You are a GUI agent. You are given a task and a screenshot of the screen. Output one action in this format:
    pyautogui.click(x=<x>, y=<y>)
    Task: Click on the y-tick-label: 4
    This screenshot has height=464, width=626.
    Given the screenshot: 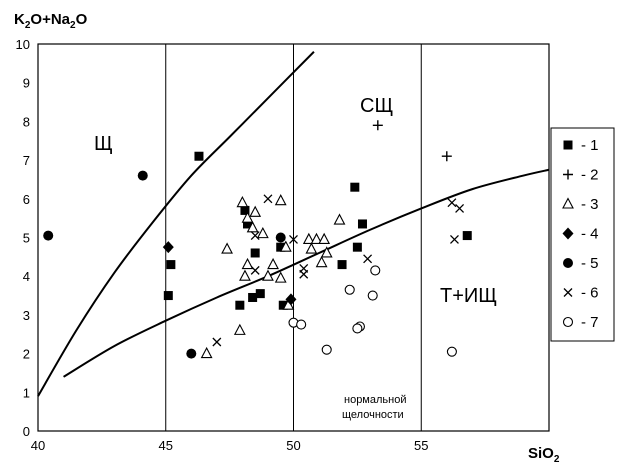 What is the action you would take?
    pyautogui.click(x=26, y=276)
    